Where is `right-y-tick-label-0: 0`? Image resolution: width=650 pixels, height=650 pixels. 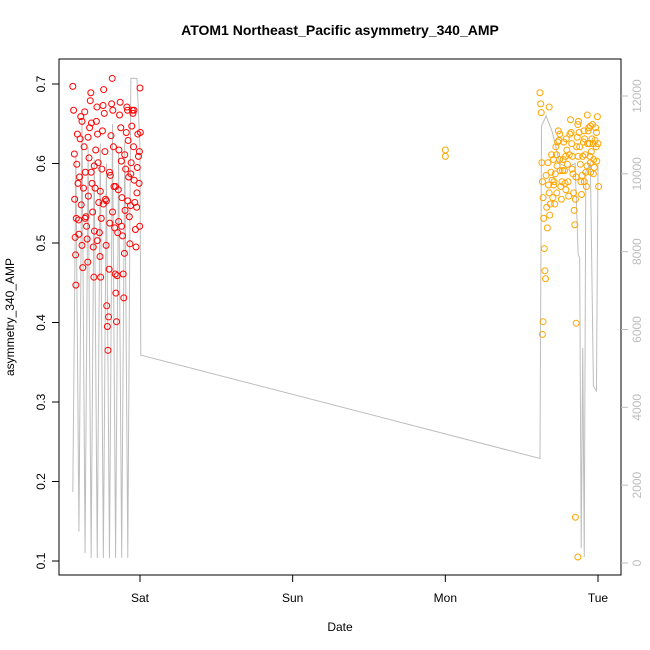 right-y-tick-label-0: 0 is located at coordinates (637, 562).